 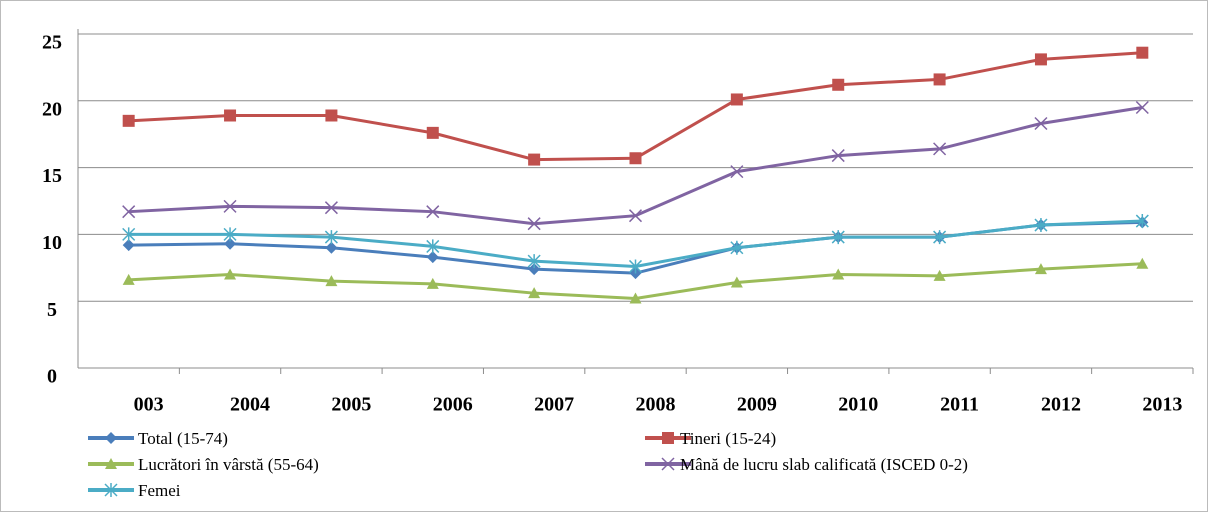 What do you see at coordinates (52, 243) in the screenshot?
I see `y-tick-label: 10` at bounding box center [52, 243].